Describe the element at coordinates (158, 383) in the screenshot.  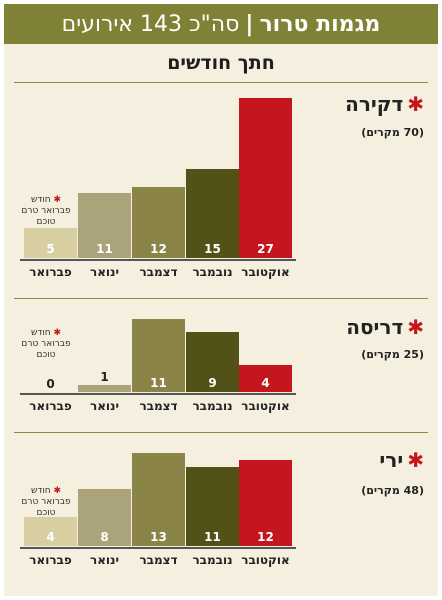
I see `ramming-value-label-2: 11` at that location.